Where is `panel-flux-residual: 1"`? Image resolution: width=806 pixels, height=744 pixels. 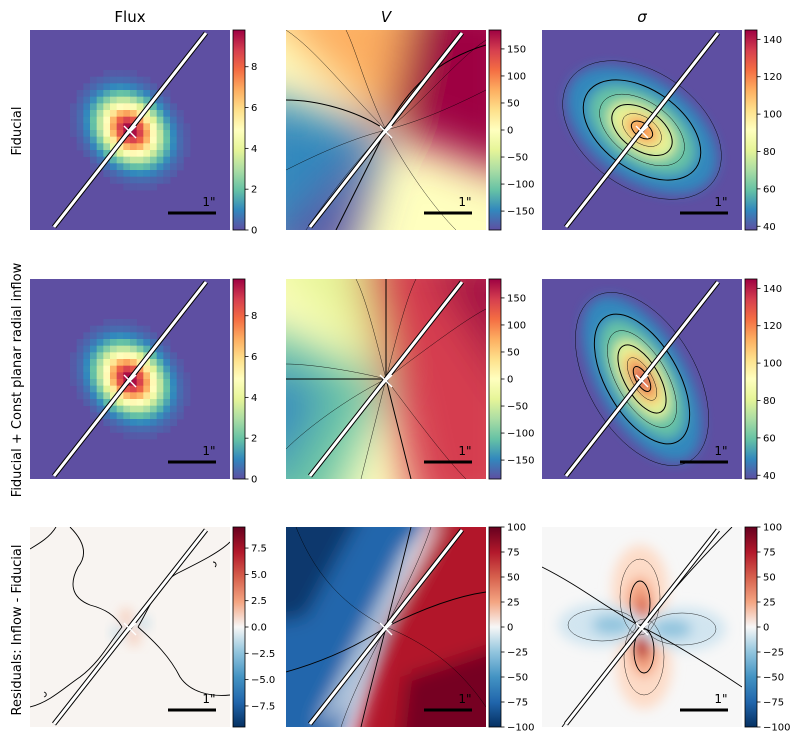 panel-flux-residual: 1" is located at coordinates (130, 627).